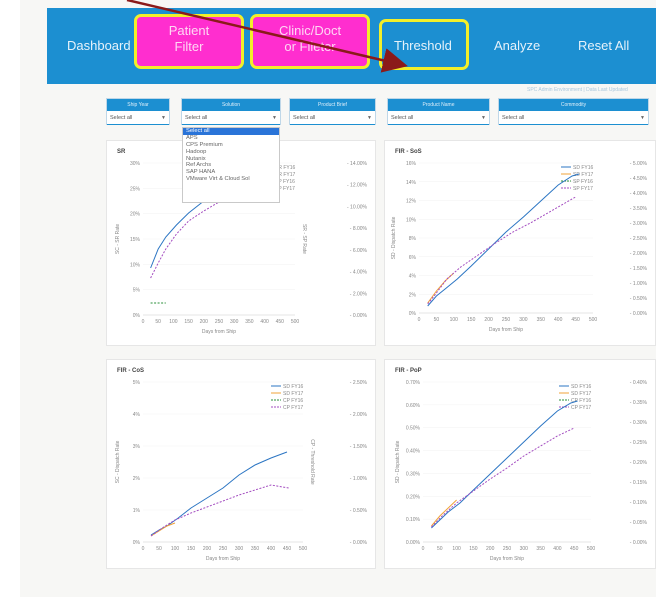 The width and height of the screenshot is (656, 597). Describe the element at coordinates (135, 215) in the screenshot. I see `y-tick-label: 20%` at that location.